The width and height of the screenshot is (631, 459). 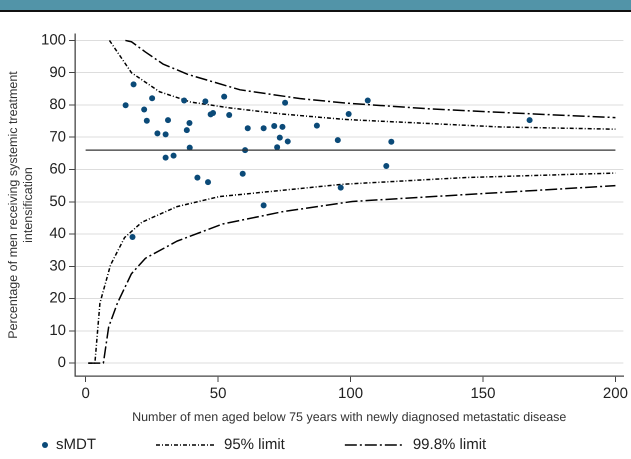 I want to click on y-tick-label: 50, so click(x=57, y=201).